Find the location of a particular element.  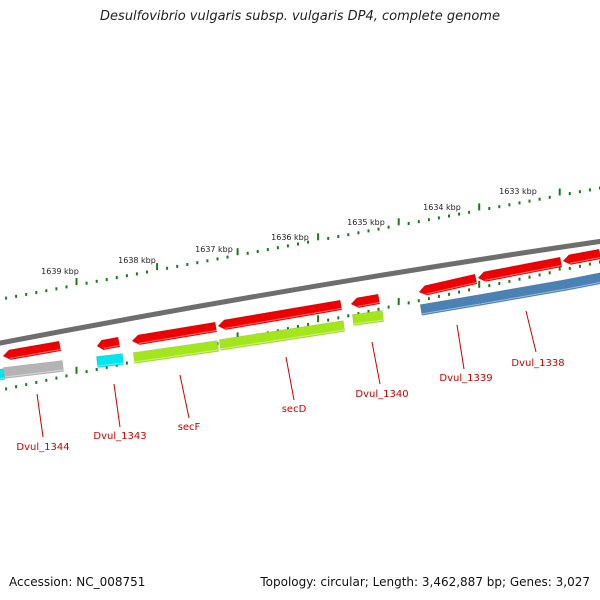

feature-green-secf-highlight is located at coordinates (176, 356).